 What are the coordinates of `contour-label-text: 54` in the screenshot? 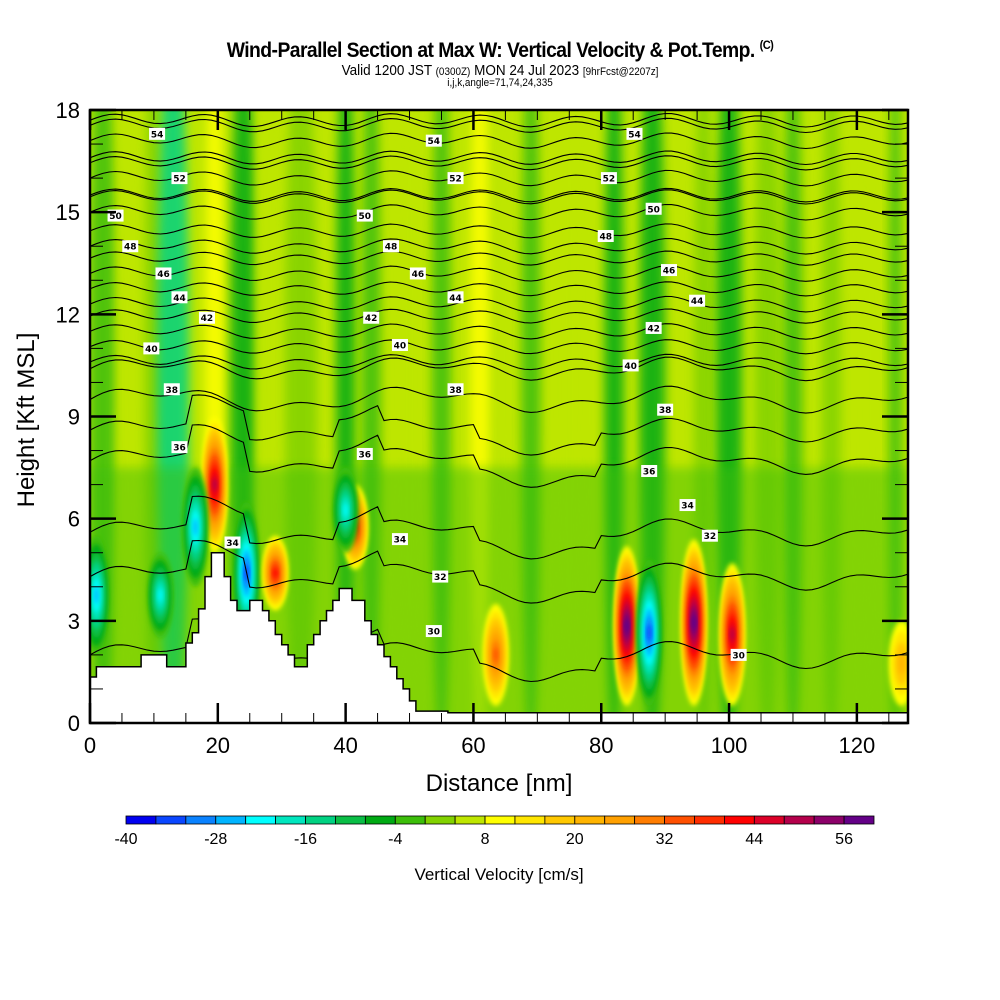 It's located at (157, 135).